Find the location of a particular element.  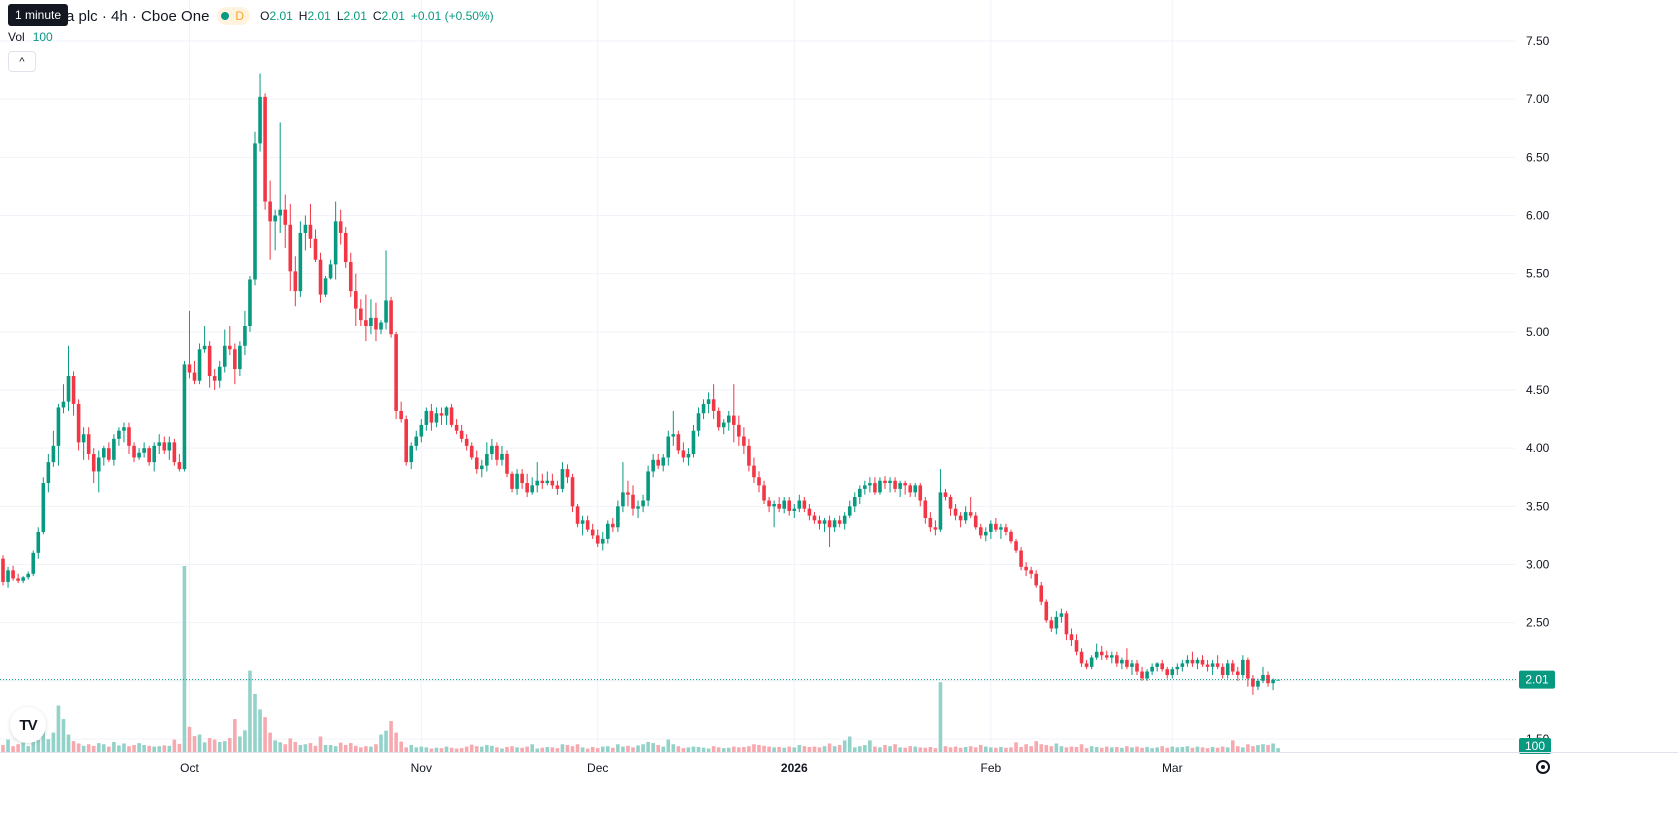

x-tick-label: Mar is located at coordinates (1172, 768).